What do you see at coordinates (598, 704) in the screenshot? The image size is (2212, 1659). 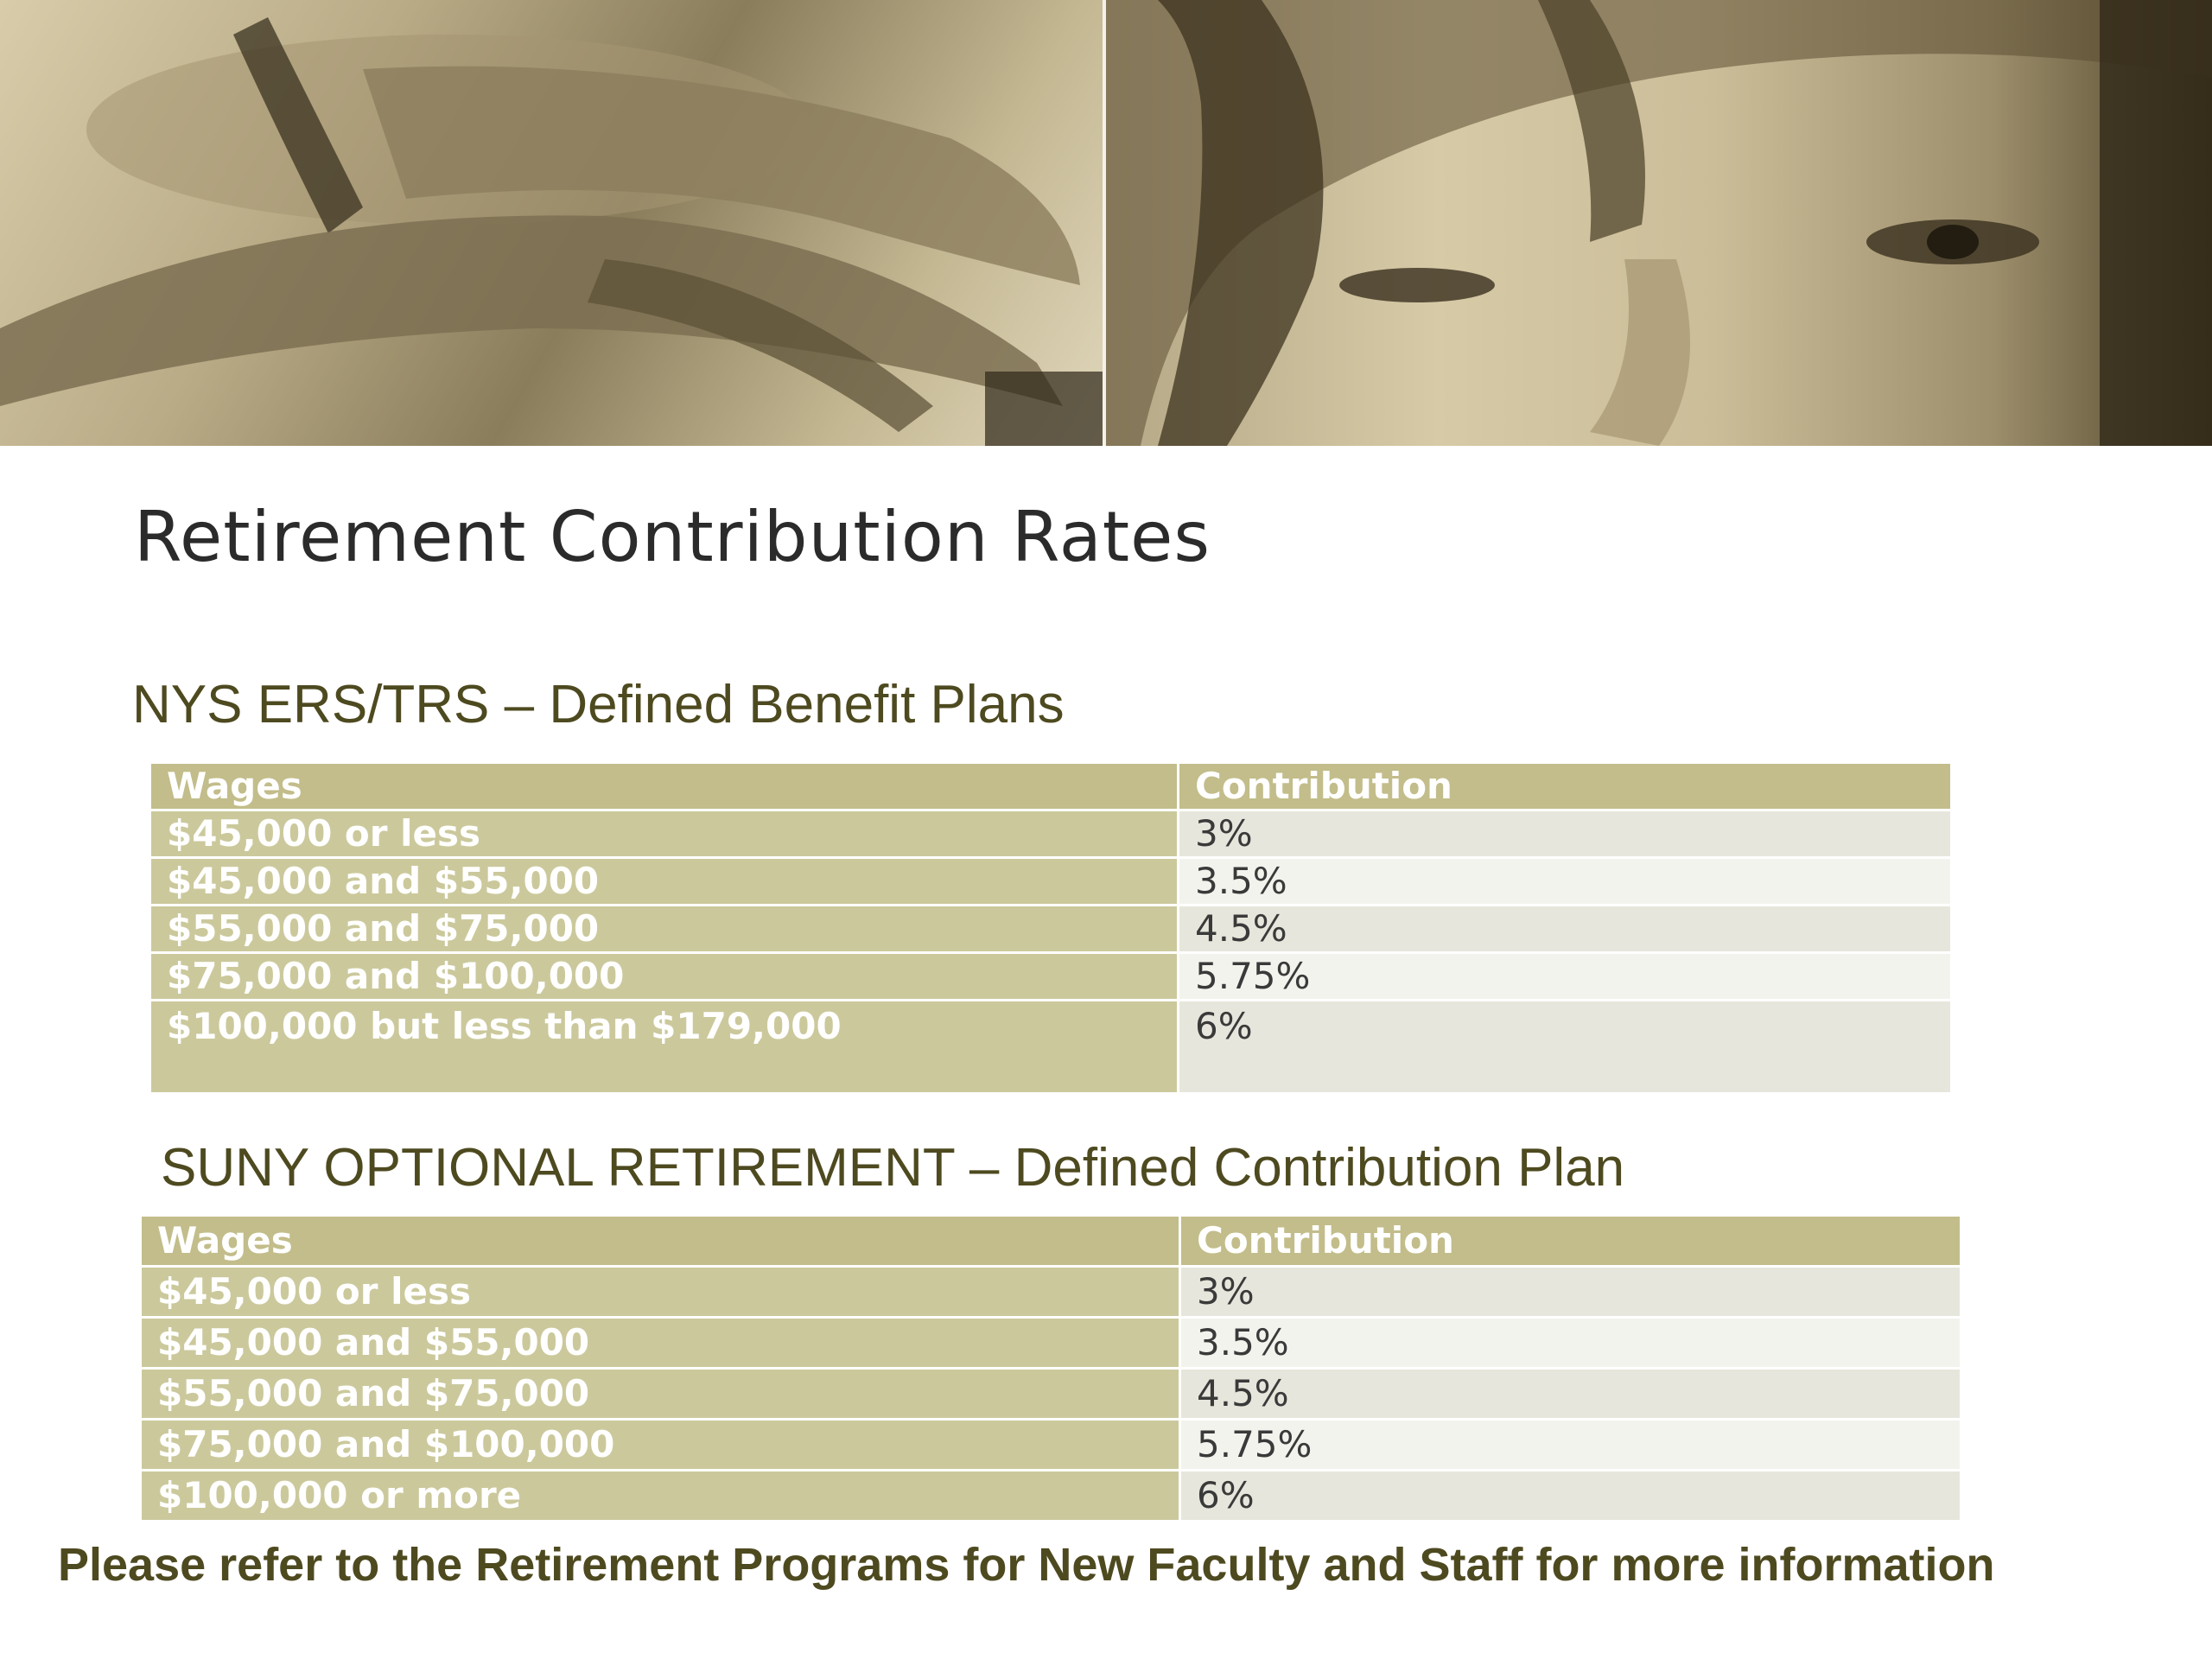 I see `section-heading-defined-benefit: NYS ERS/TRS – Defined Benefit Plans` at bounding box center [598, 704].